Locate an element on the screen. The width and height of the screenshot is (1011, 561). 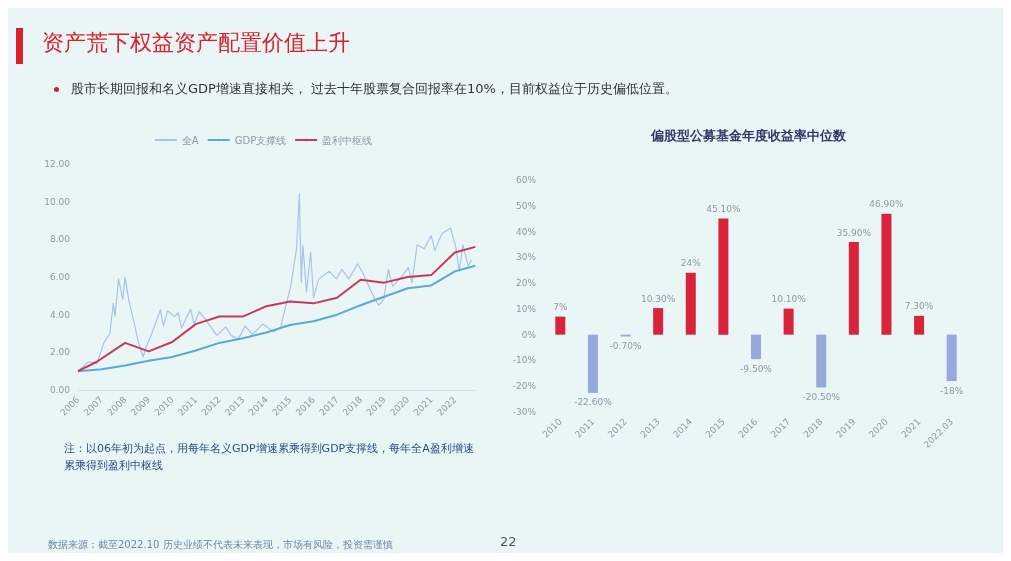
text: 注：以06年初为起点，用每年名义GDP增速累乘得到GDP支撑线，每年全A盈利增速累乘得到盈利中枢线 is located at coordinates (269, 457).